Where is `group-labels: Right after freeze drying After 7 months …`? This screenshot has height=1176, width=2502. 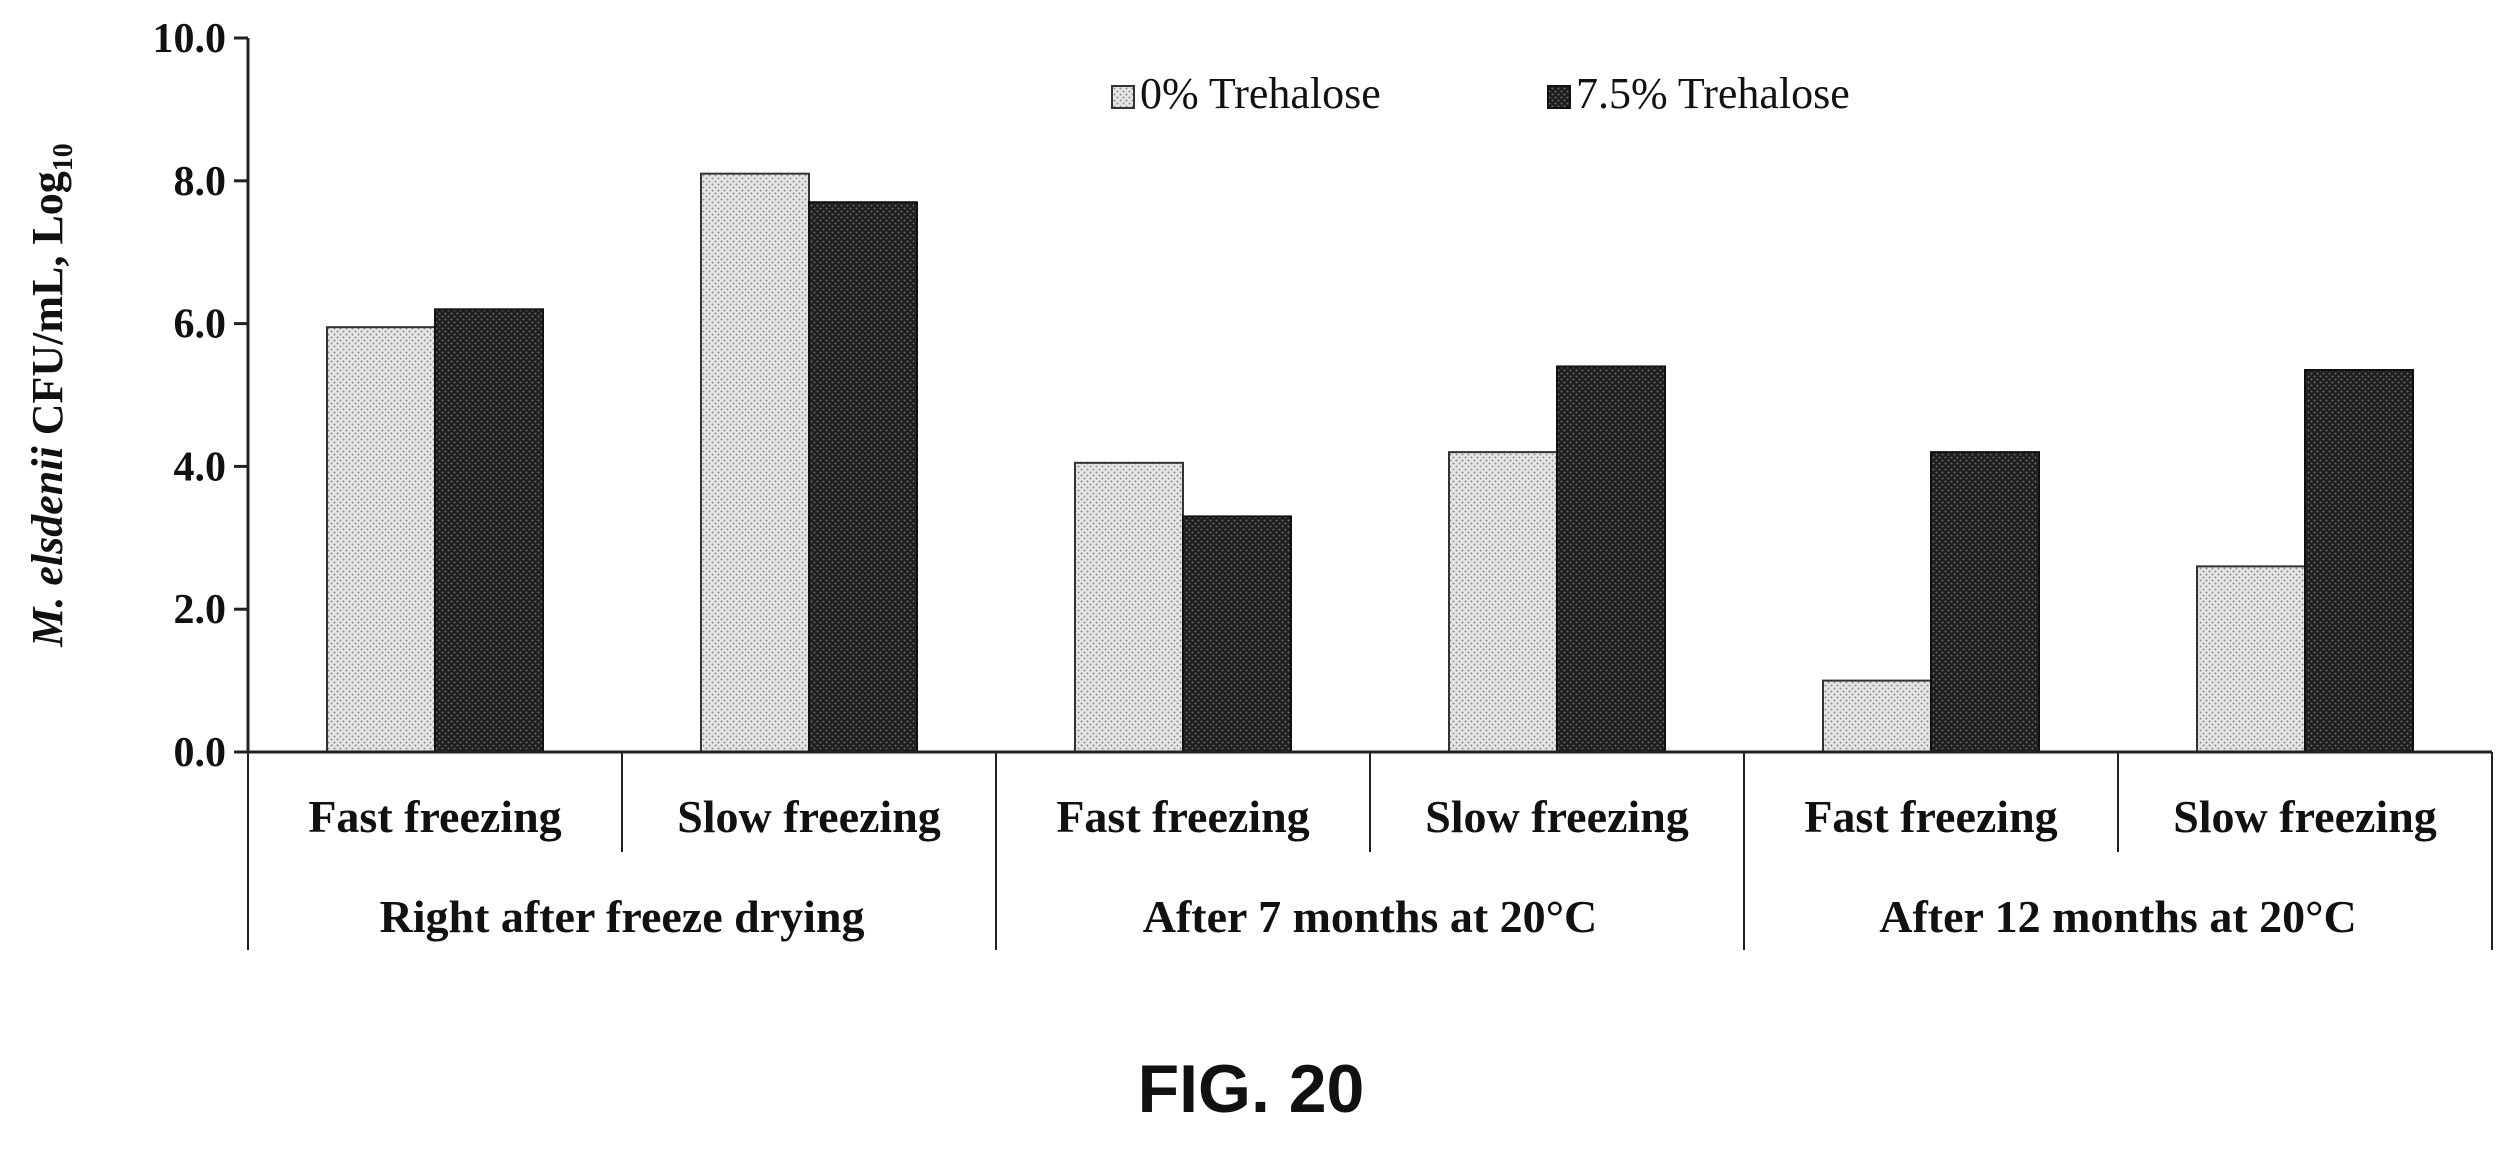 group-labels: Right after freeze drying After 7 months … is located at coordinates (1368, 916).